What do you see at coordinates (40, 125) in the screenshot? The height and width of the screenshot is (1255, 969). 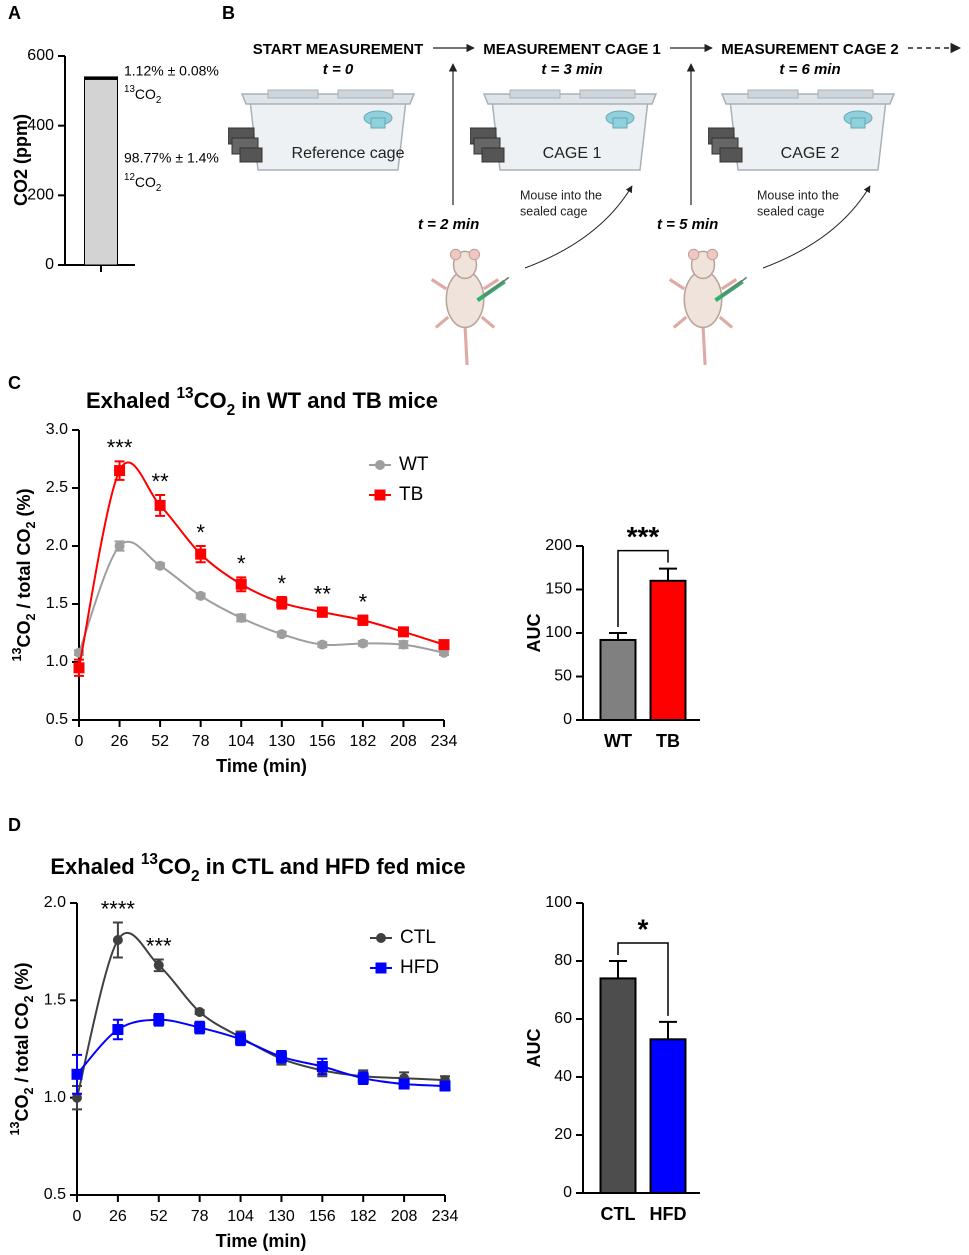 I see `y-tick-label: 400` at bounding box center [40, 125].